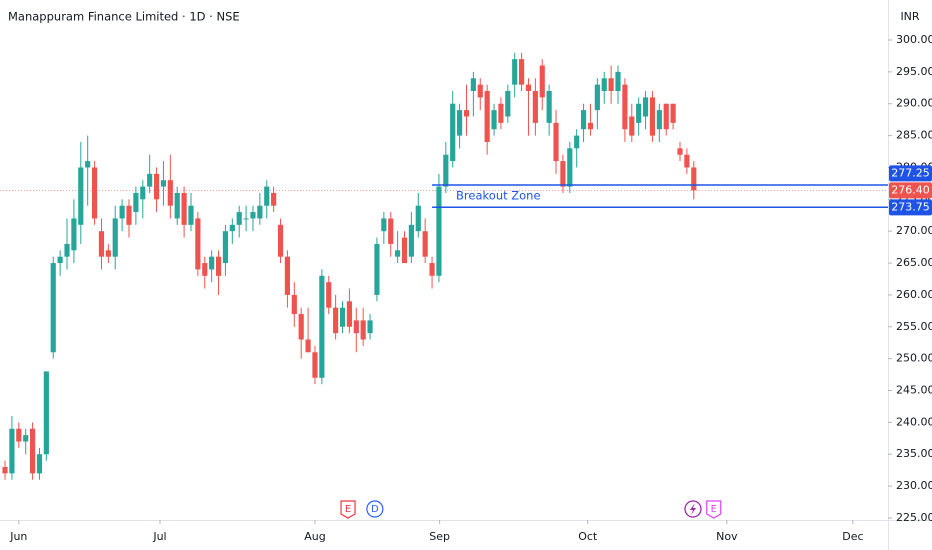  What do you see at coordinates (914, 294) in the screenshot?
I see `y-tick-label: 260.00` at bounding box center [914, 294].